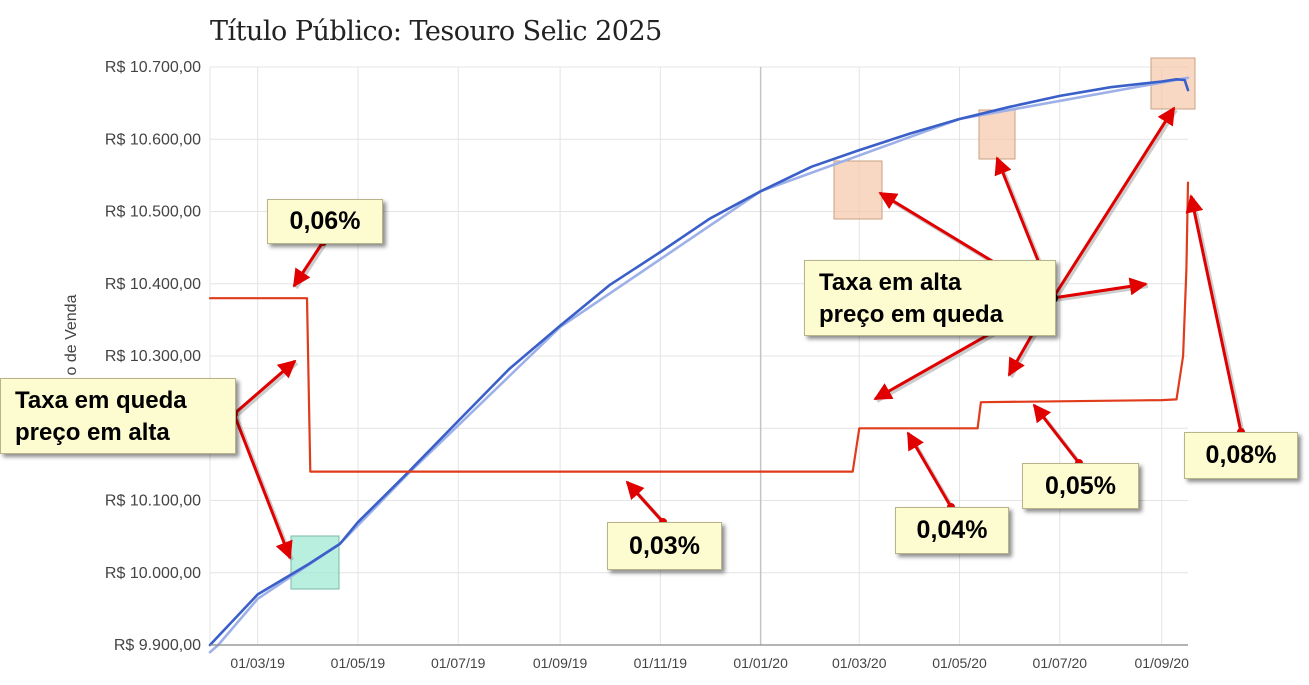  What do you see at coordinates (153, 139) in the screenshot?
I see `y-tick-label: R$ 10.600,00` at bounding box center [153, 139].